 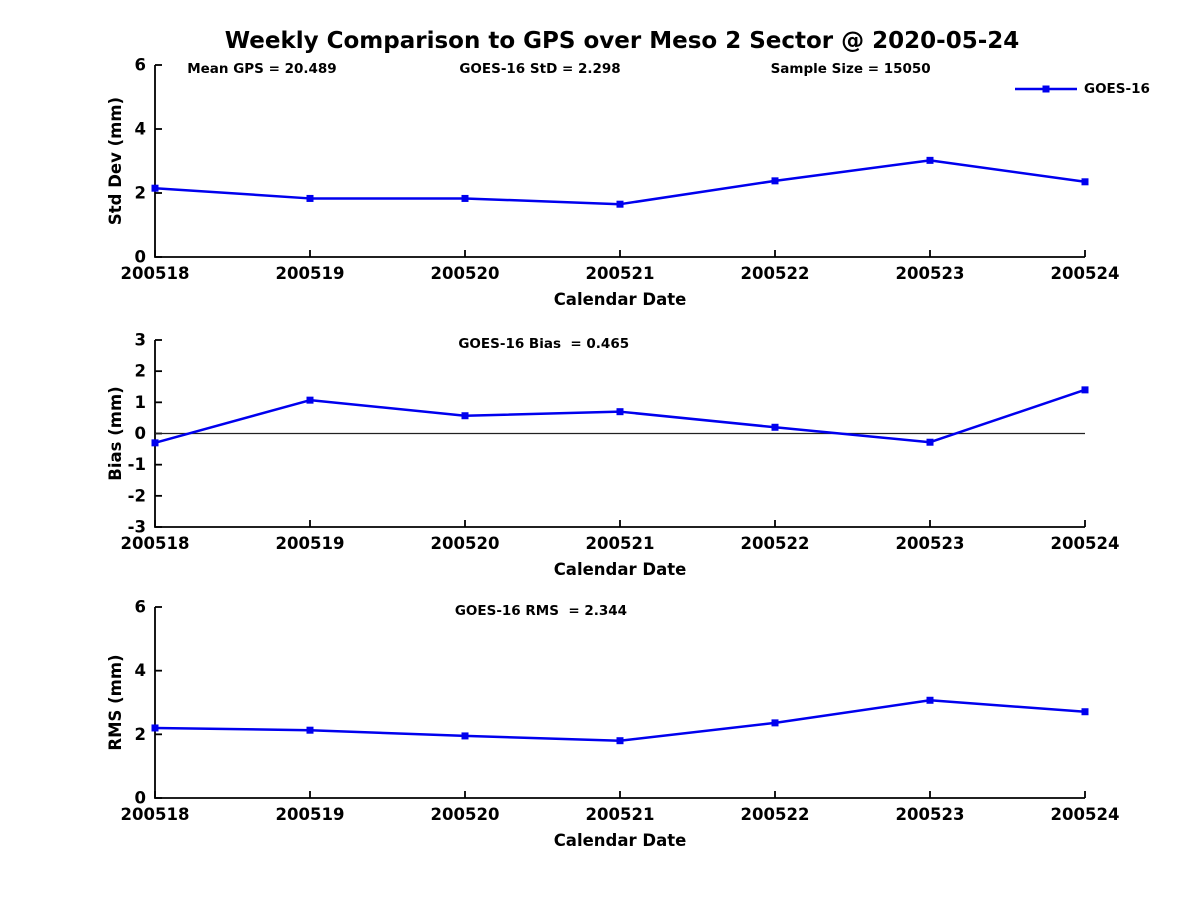 What do you see at coordinates (140, 670) in the screenshot?
I see `rms-y-tick-label: 4` at bounding box center [140, 670].